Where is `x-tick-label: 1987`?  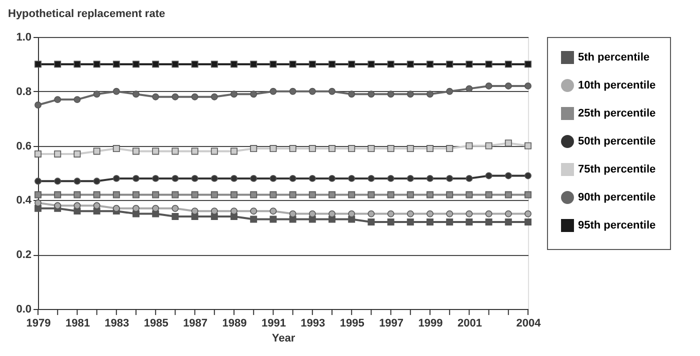 x-tick-label: 1987 is located at coordinates (195, 324).